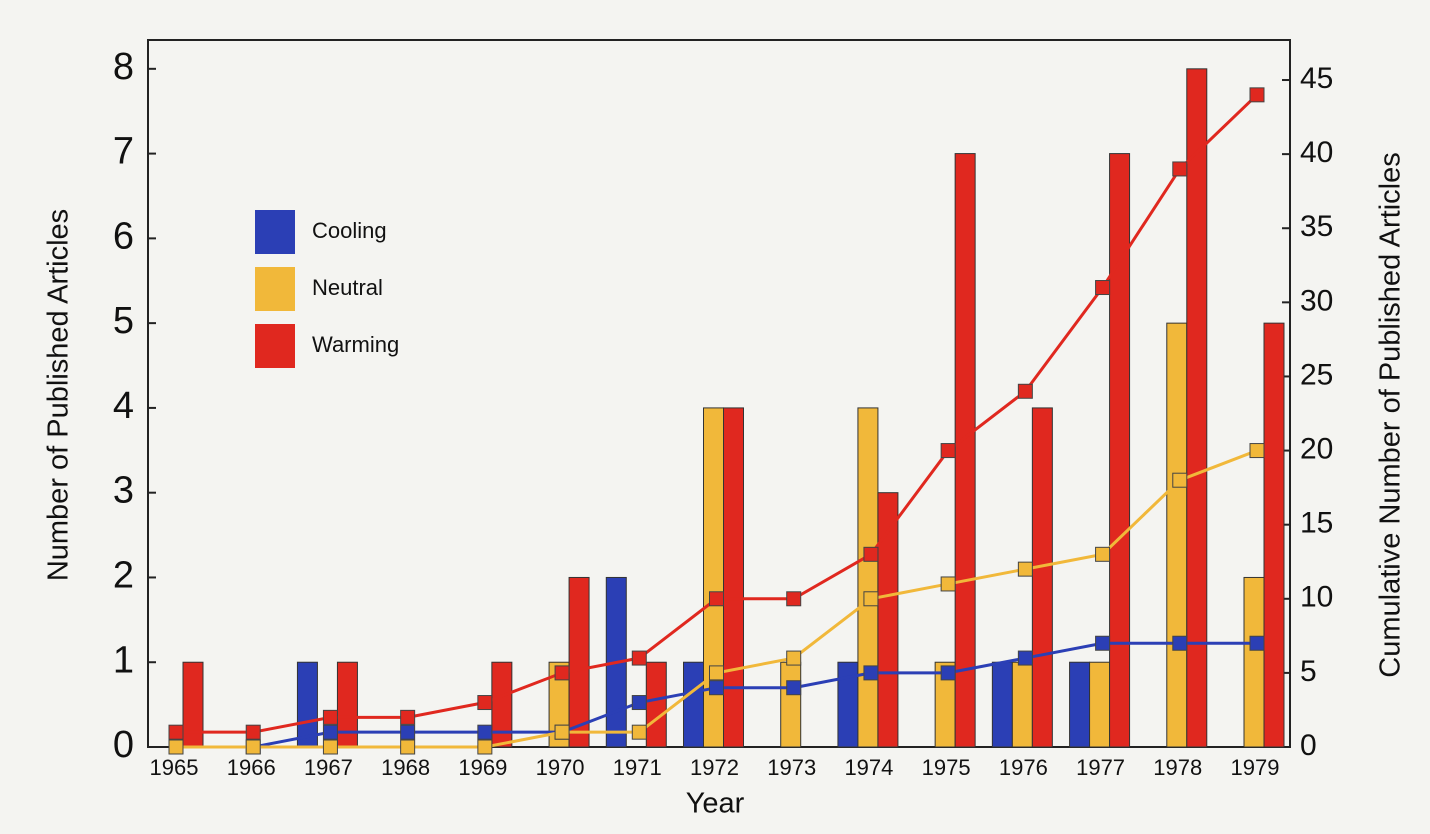 This screenshot has height=834, width=1430. Describe the element at coordinates (1316, 523) in the screenshot. I see `y2-tick-label: 15` at that location.